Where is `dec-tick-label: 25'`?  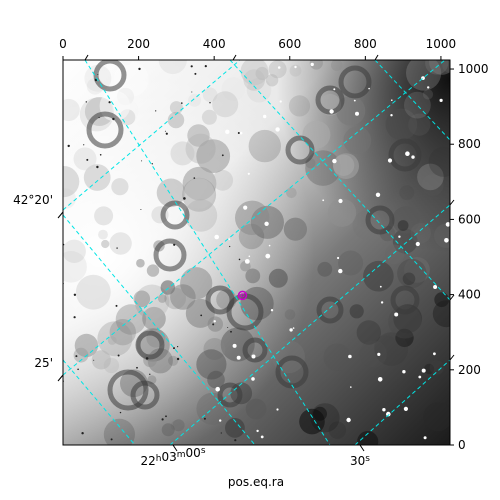 dec-tick-label: 25' is located at coordinates (43, 363).